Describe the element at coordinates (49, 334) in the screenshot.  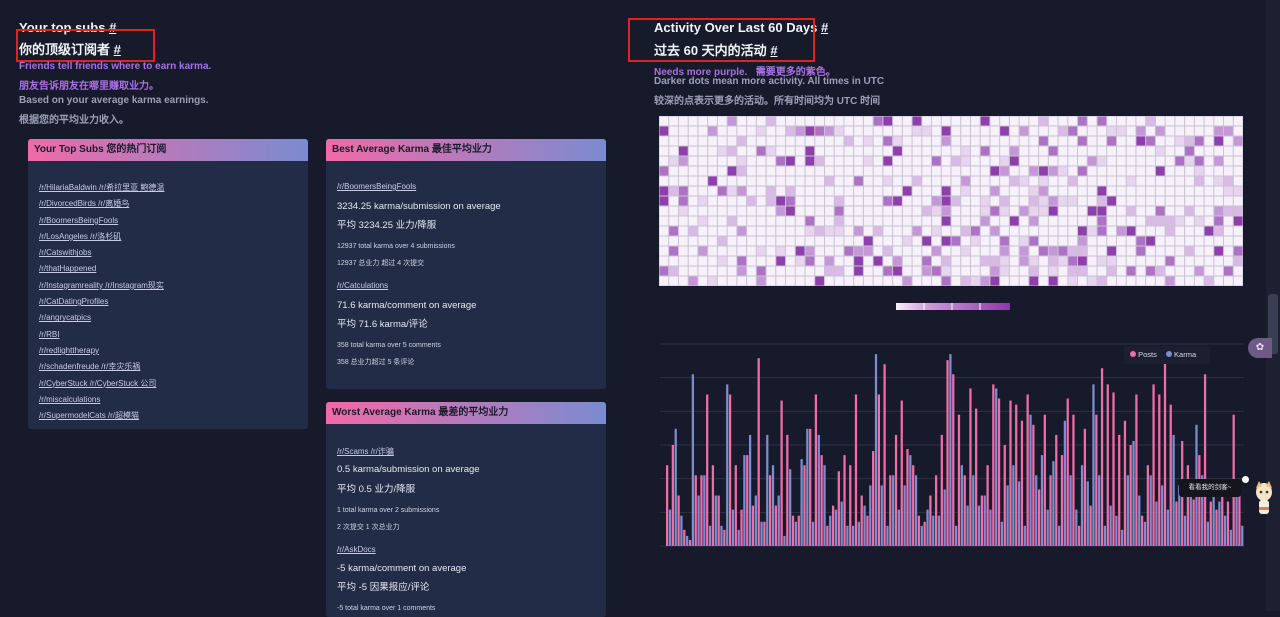
I see `subreddit-link: /r/RBI` at that location.